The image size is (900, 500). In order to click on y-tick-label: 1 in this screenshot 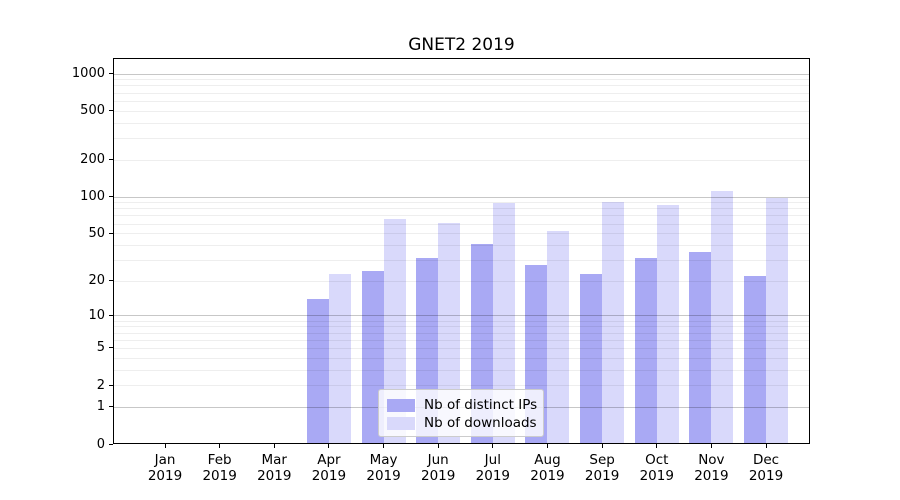, I will do `click(100, 407)`.